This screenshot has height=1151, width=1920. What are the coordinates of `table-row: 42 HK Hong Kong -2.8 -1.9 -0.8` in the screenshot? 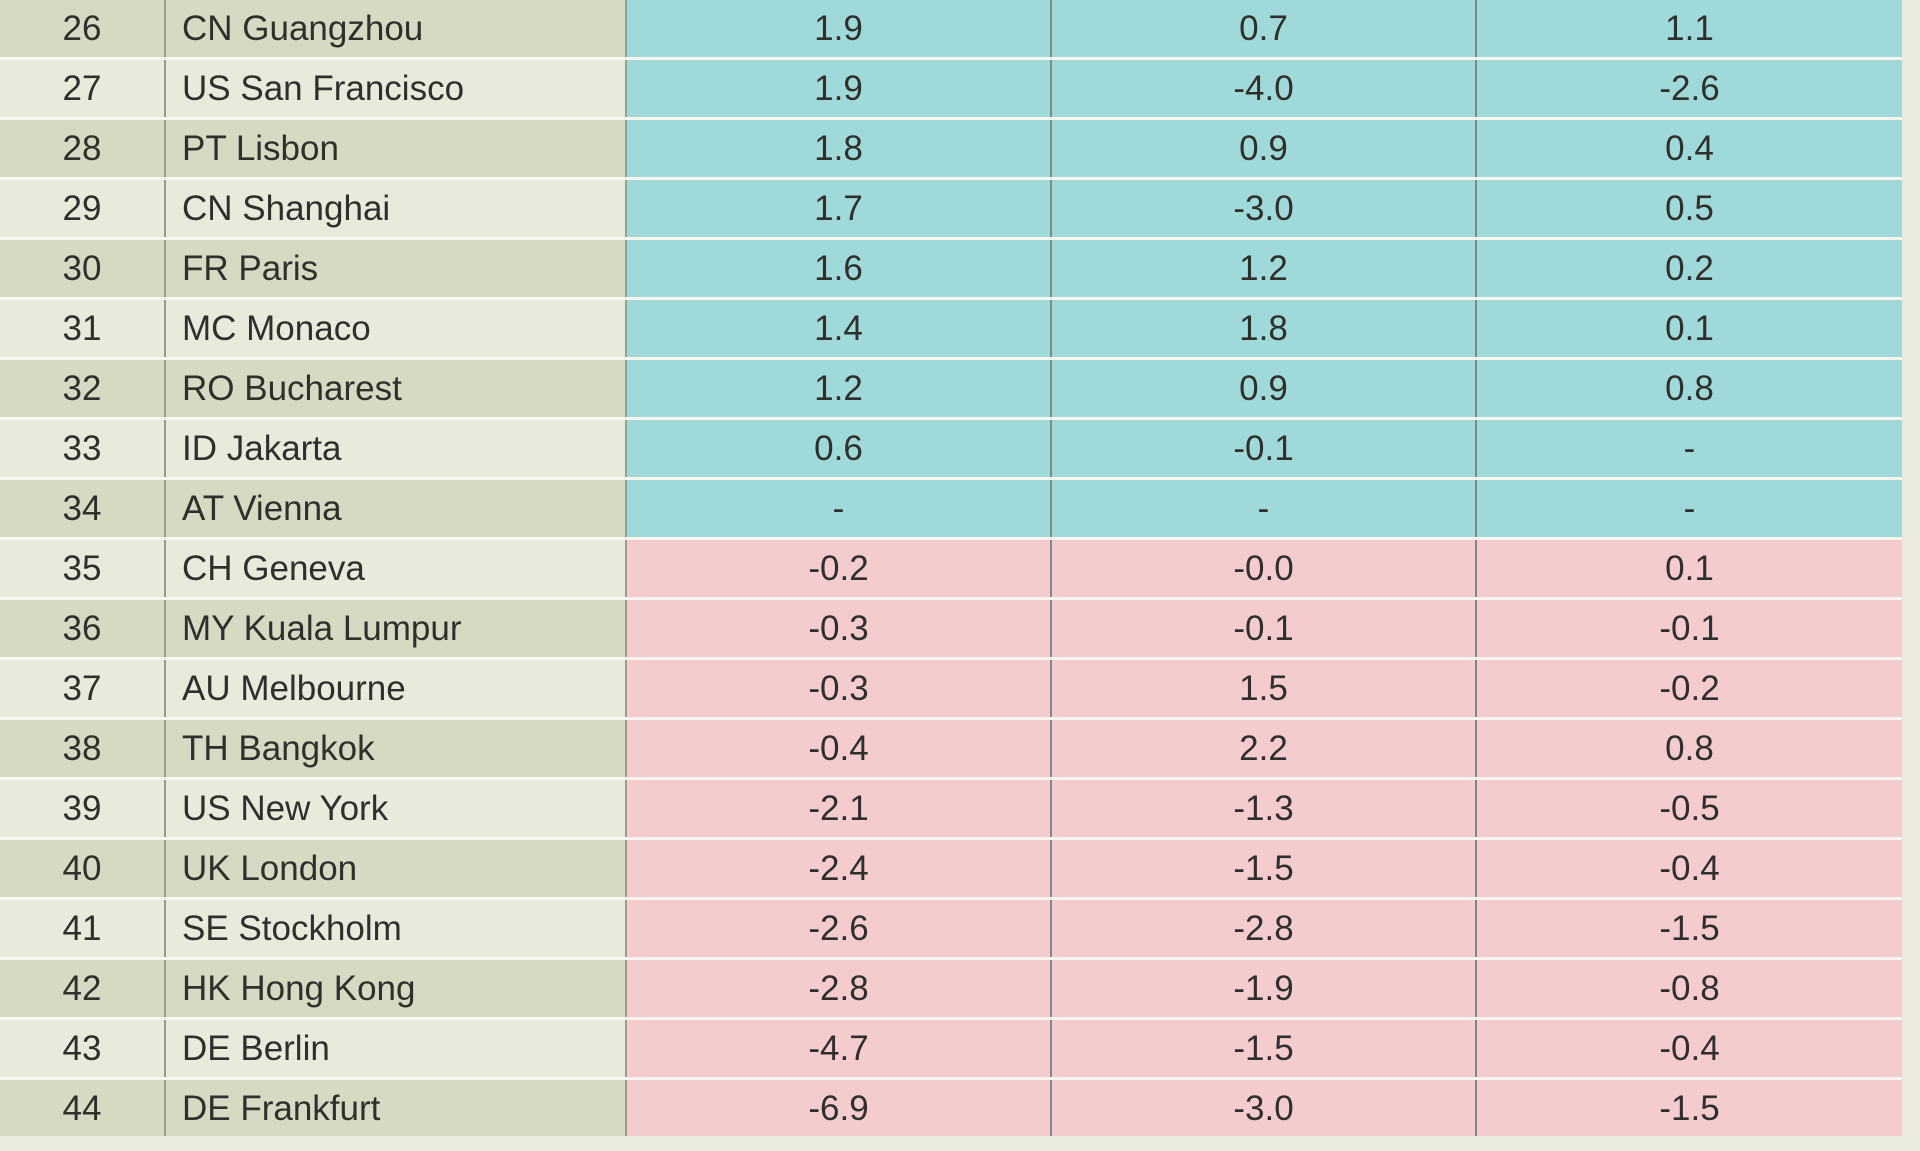 It's located at (960, 989).